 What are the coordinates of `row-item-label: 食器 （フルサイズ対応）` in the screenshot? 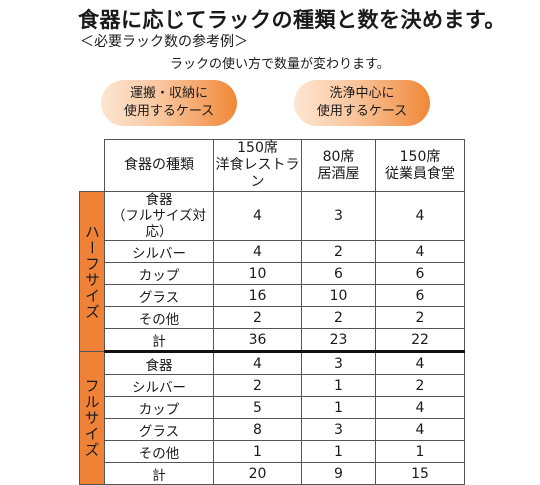 It's located at (159, 216).